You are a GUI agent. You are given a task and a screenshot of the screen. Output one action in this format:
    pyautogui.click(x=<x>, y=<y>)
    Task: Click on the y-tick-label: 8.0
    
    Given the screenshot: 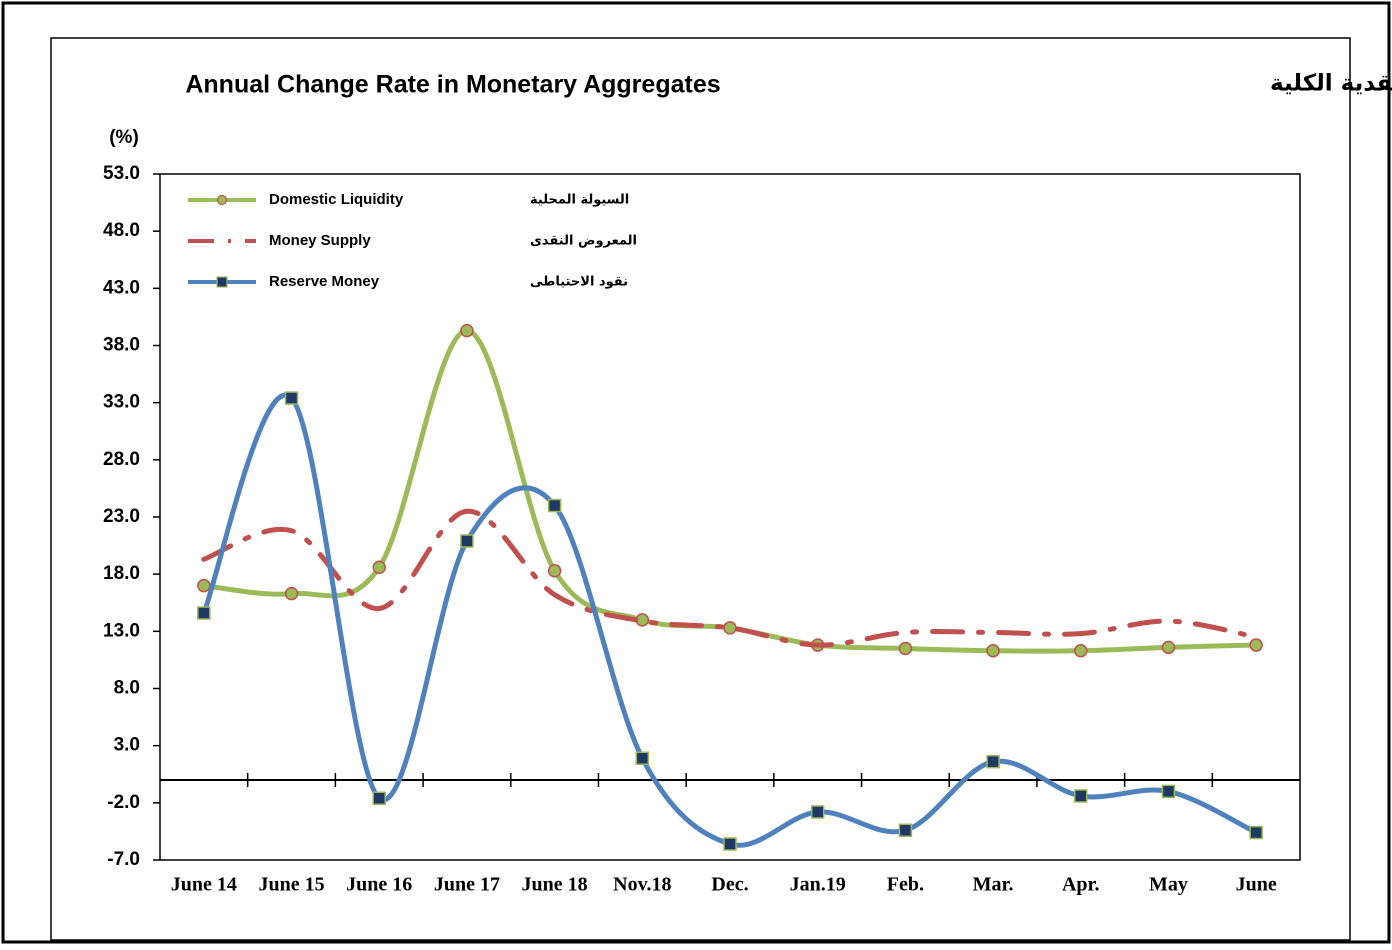 What is the action you would take?
    pyautogui.click(x=127, y=688)
    